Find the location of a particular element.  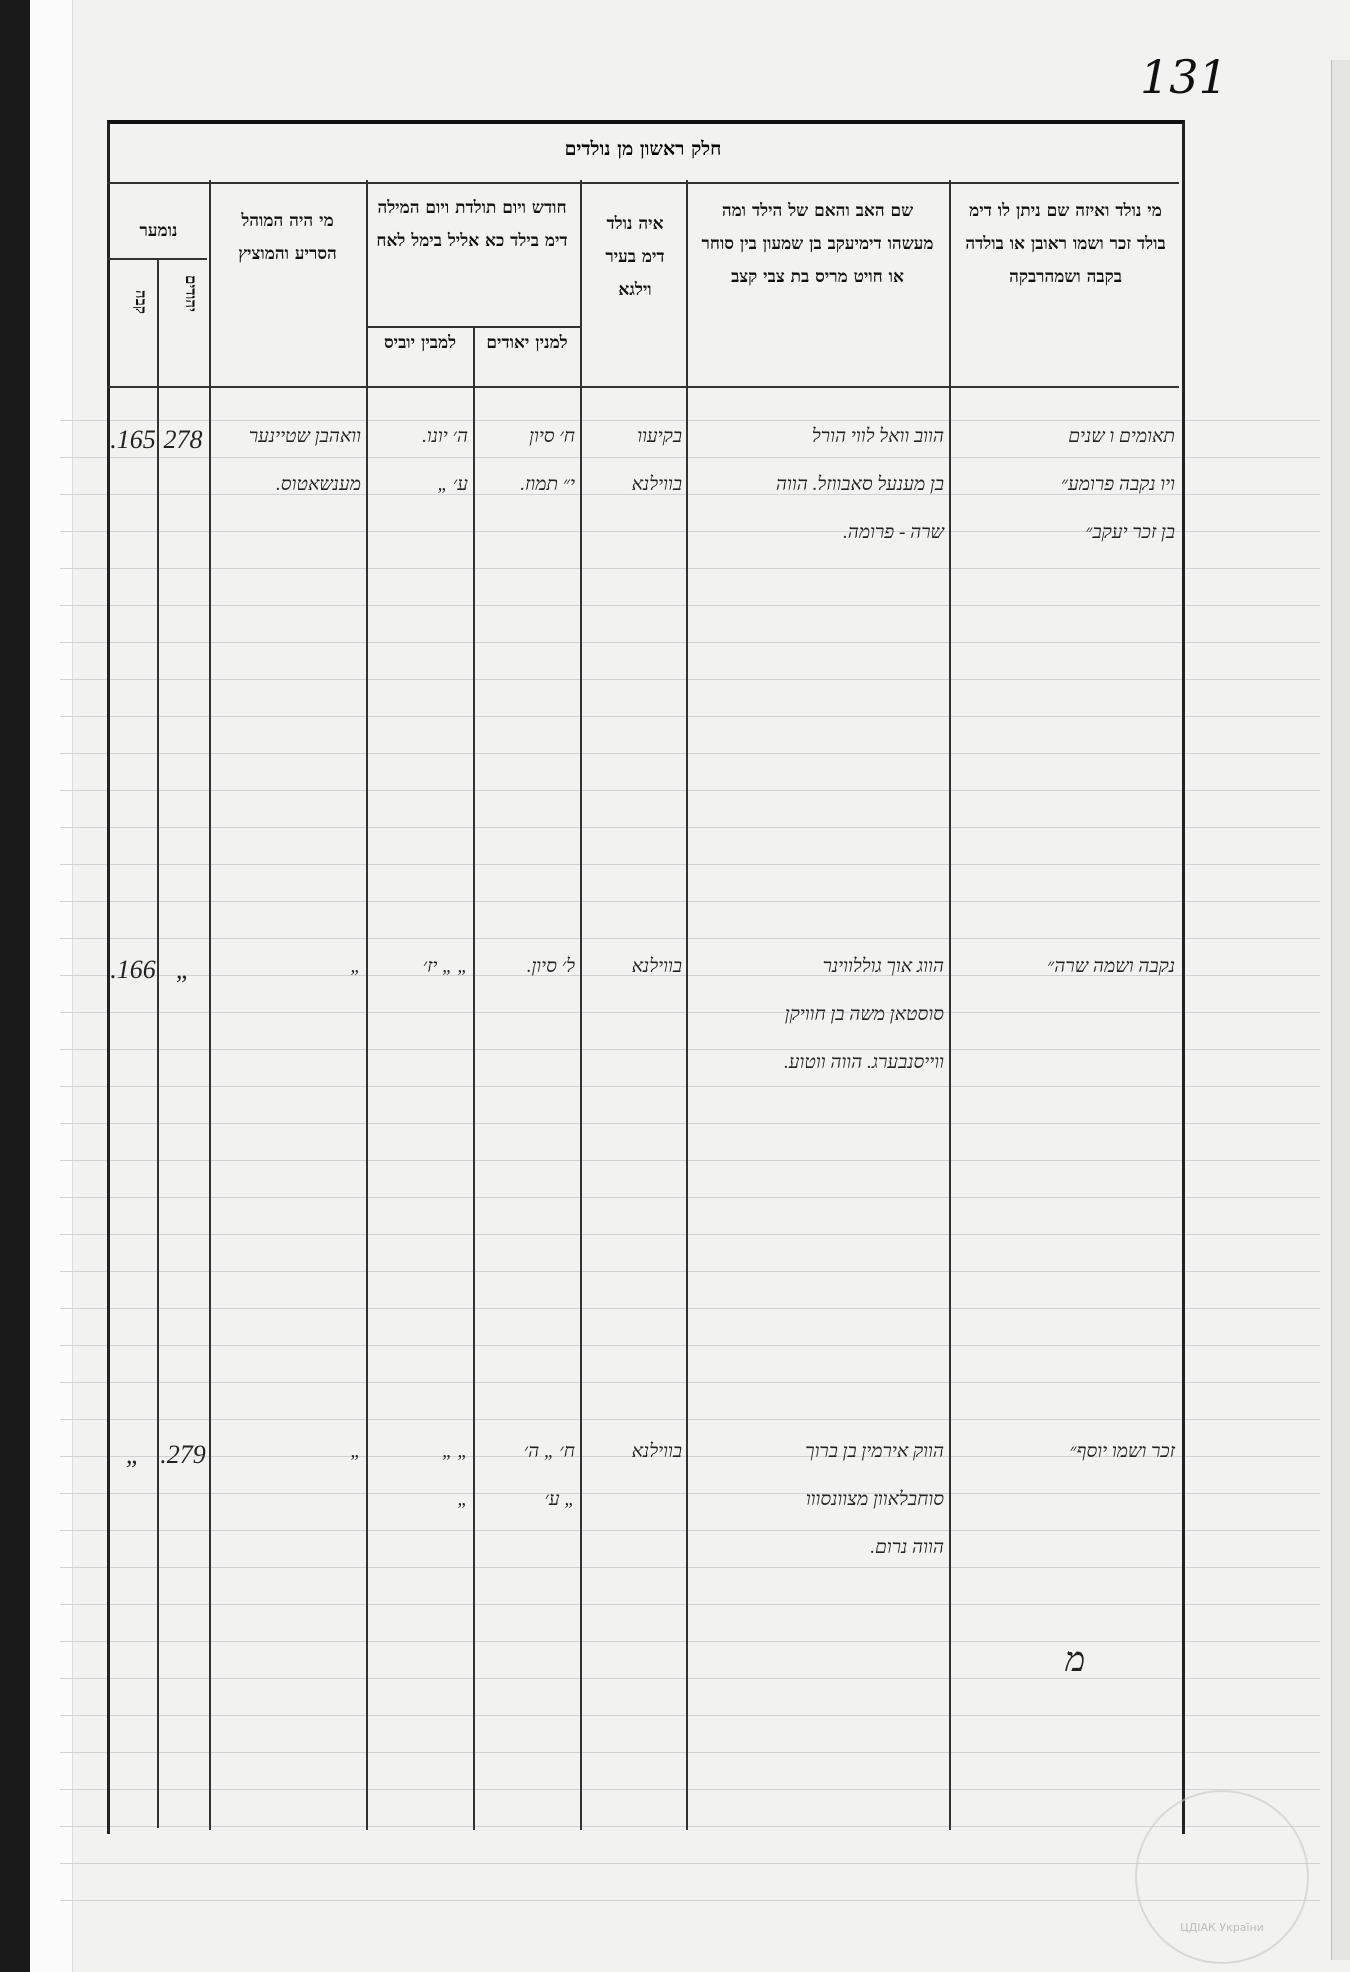

entry-date-jewish-cell: ל׳ סיון. is located at coordinates (526, 979).